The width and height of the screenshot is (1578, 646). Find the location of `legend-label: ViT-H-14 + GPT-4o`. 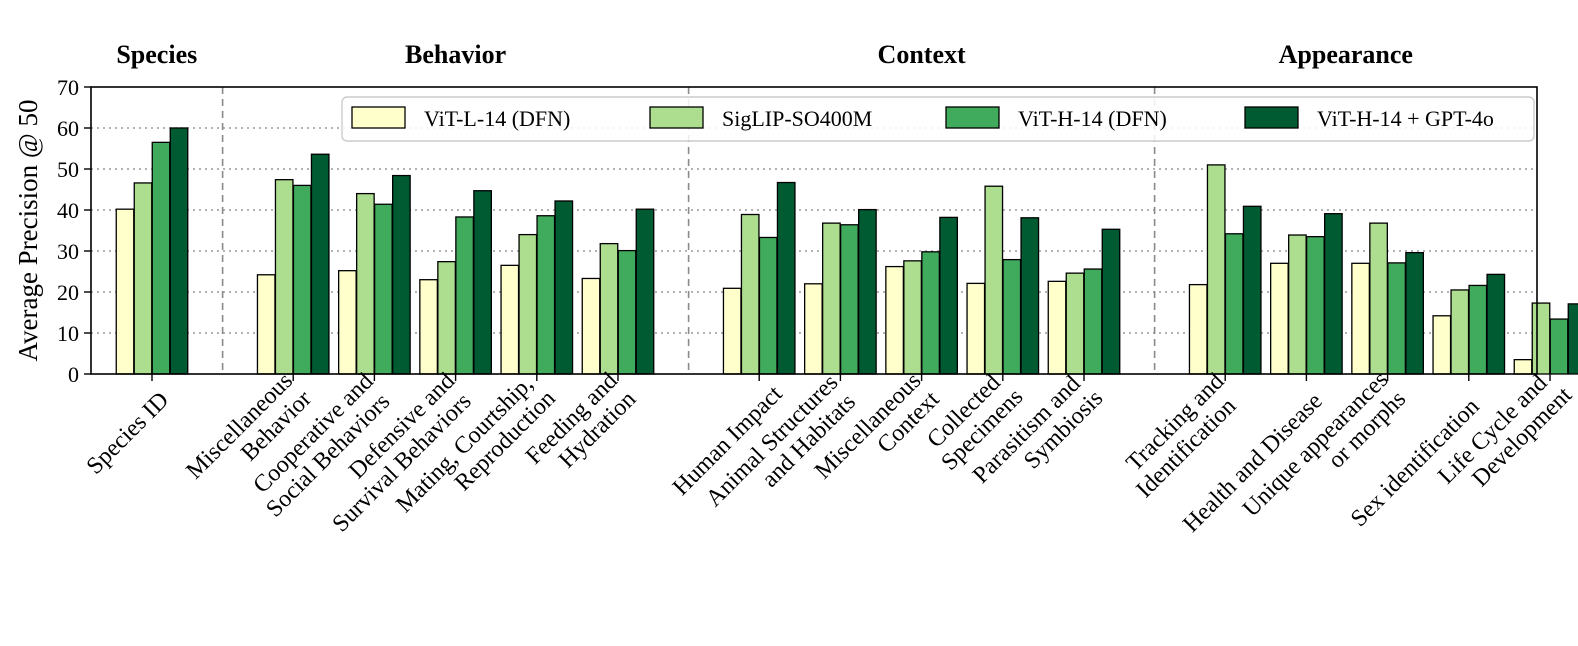

legend-label: ViT-H-14 + GPT-4o is located at coordinates (1405, 118).